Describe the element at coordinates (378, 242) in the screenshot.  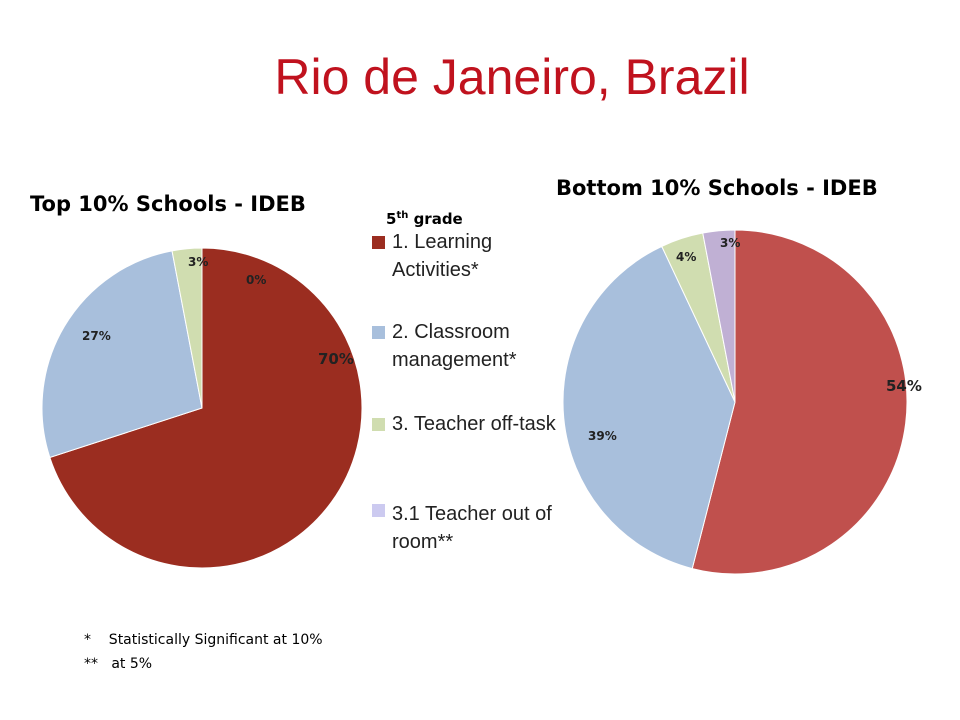
I see `legend-swatch-learning` at that location.